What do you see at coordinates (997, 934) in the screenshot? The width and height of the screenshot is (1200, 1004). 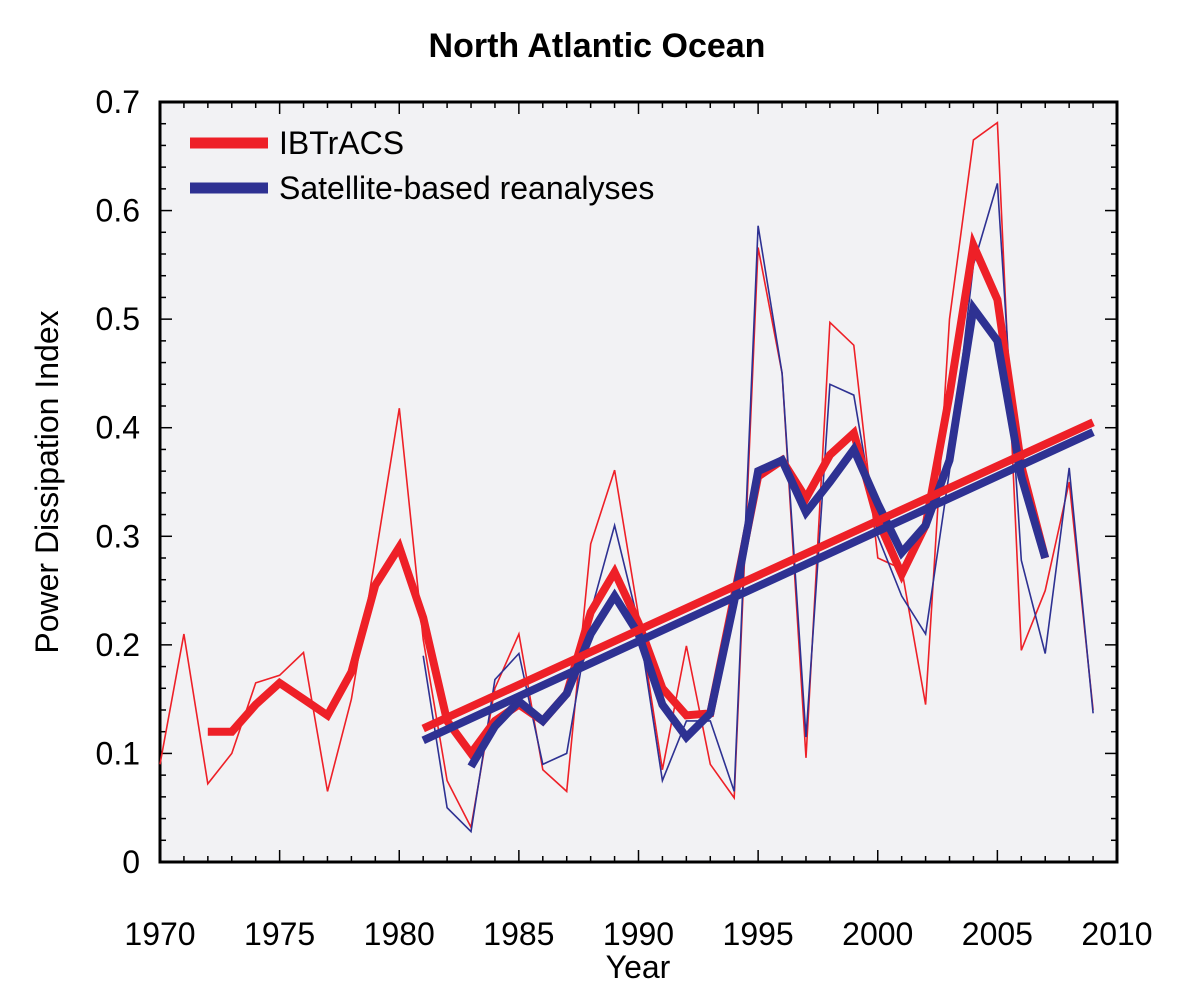 I see `x-tick-label: 2005` at bounding box center [997, 934].